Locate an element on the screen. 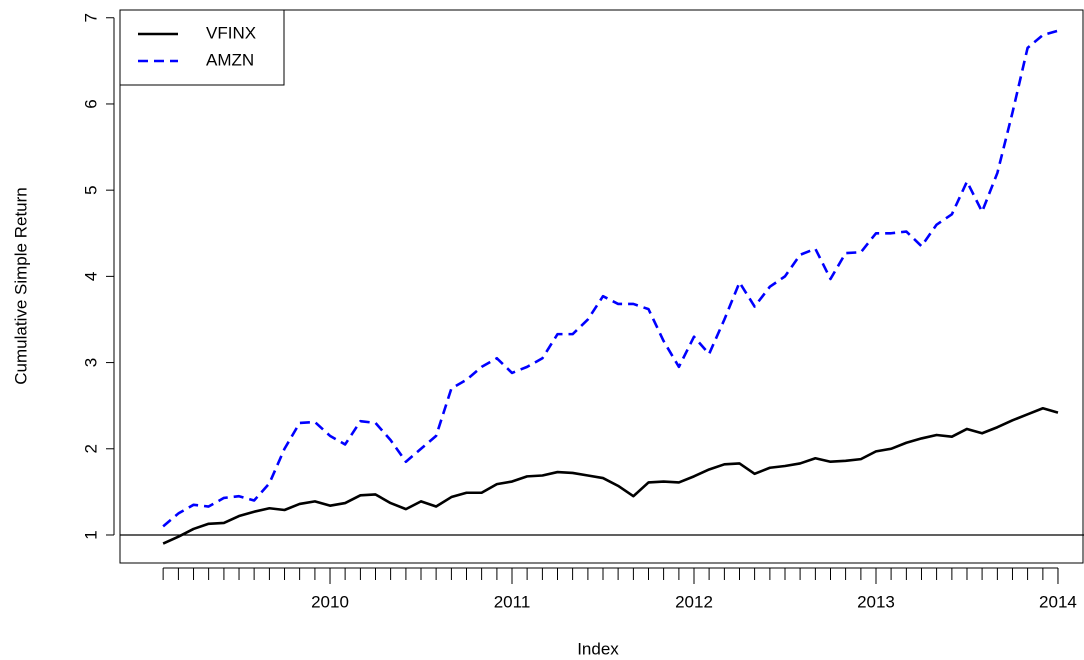  x-tick-label: 2013 is located at coordinates (876, 601).